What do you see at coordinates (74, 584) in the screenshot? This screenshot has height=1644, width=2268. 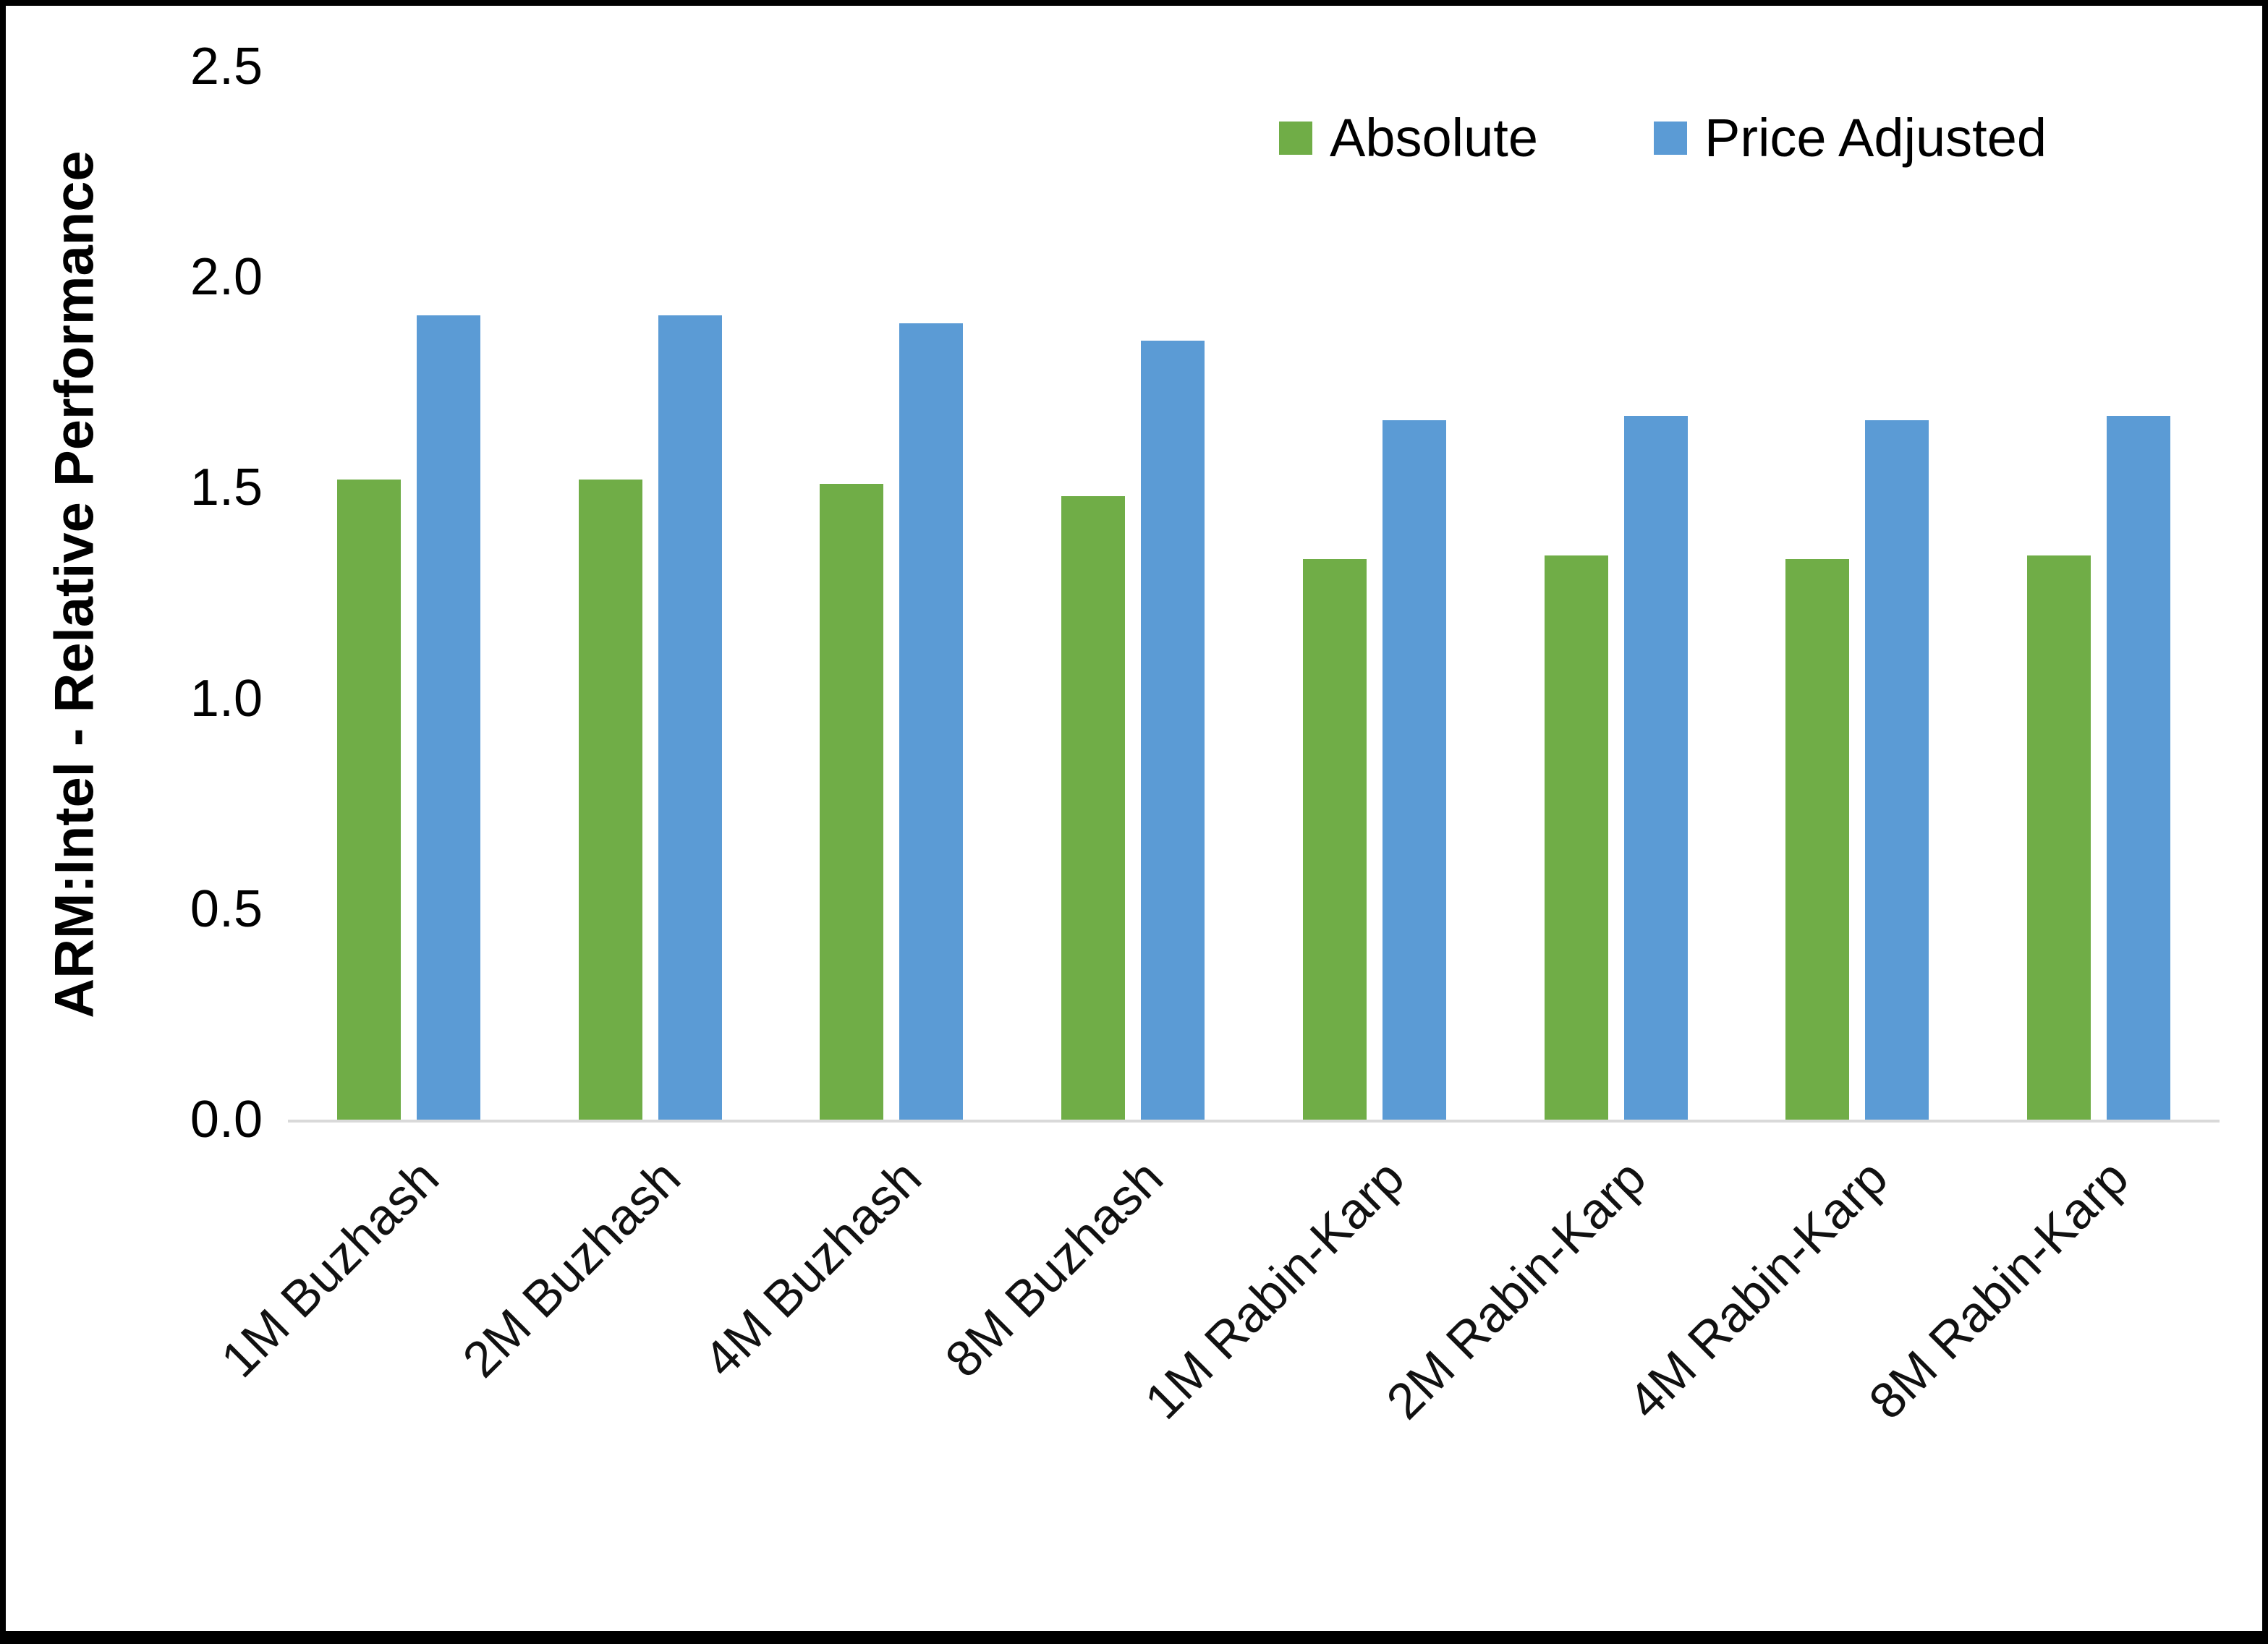 I see `y-axis-title: ARM:Intel - Relative Performance` at bounding box center [74, 584].